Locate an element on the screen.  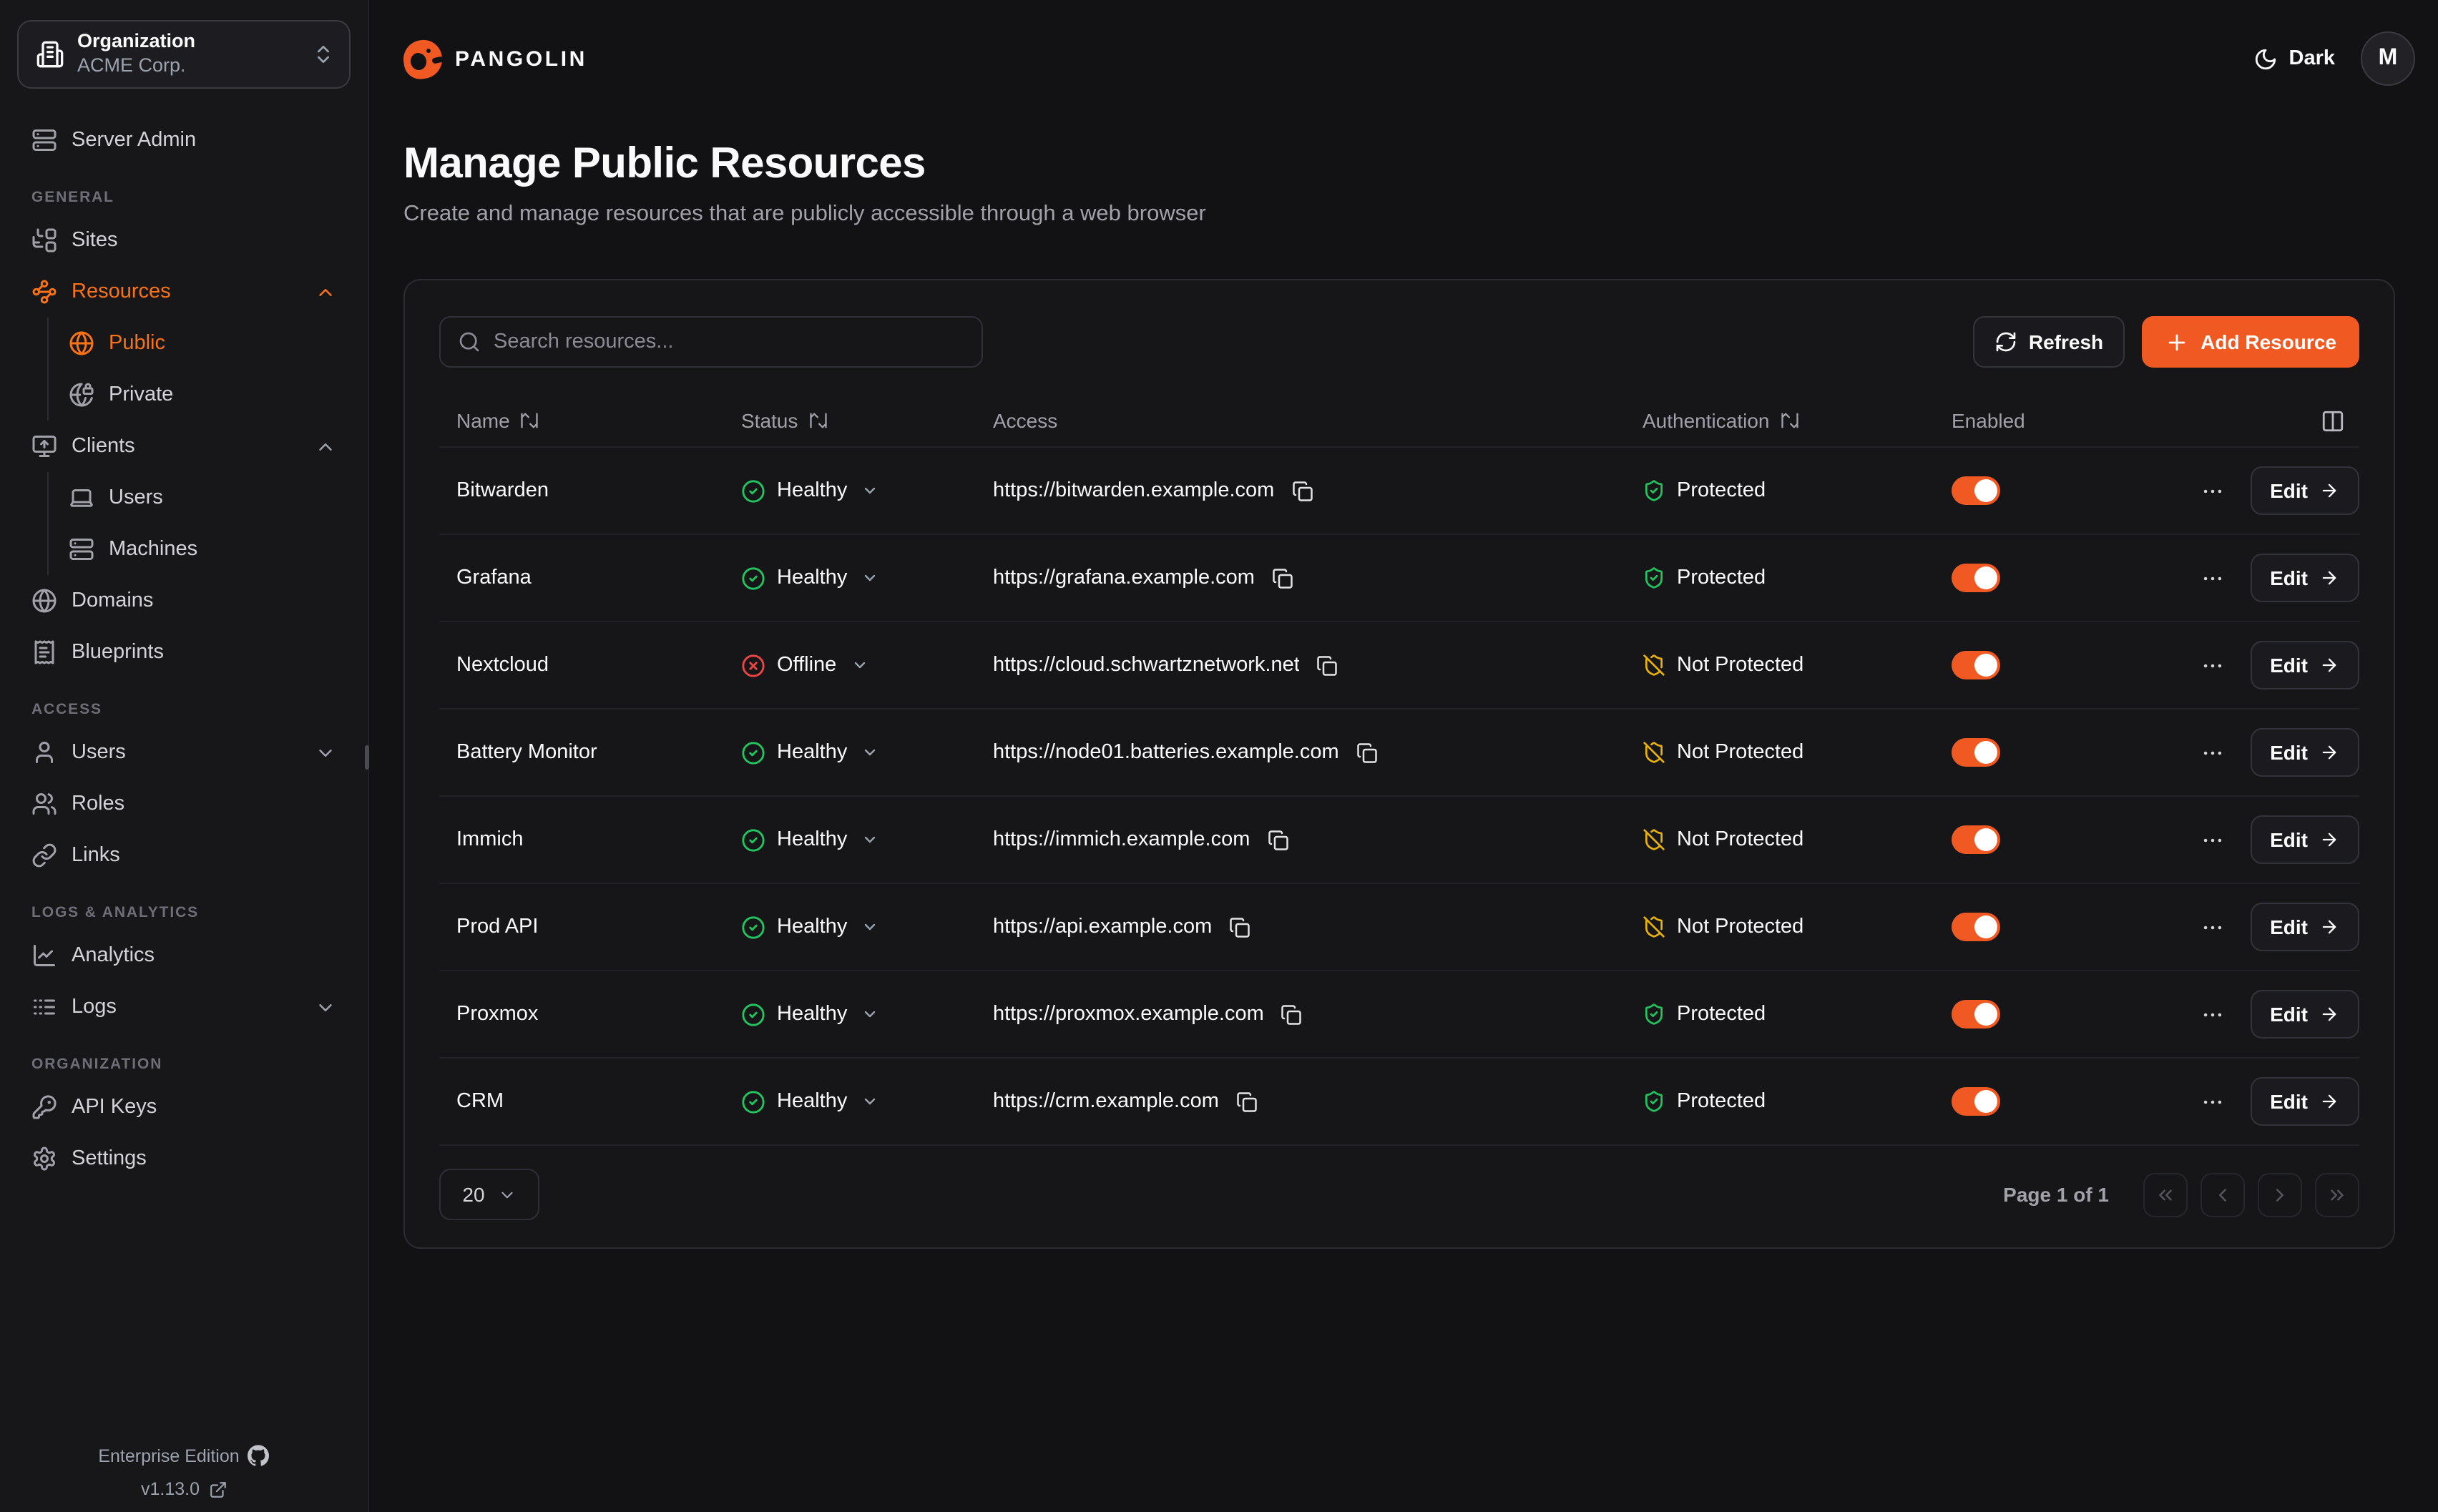
resource-url: https://proxmox.example.com is located at coordinates (1128, 1014).